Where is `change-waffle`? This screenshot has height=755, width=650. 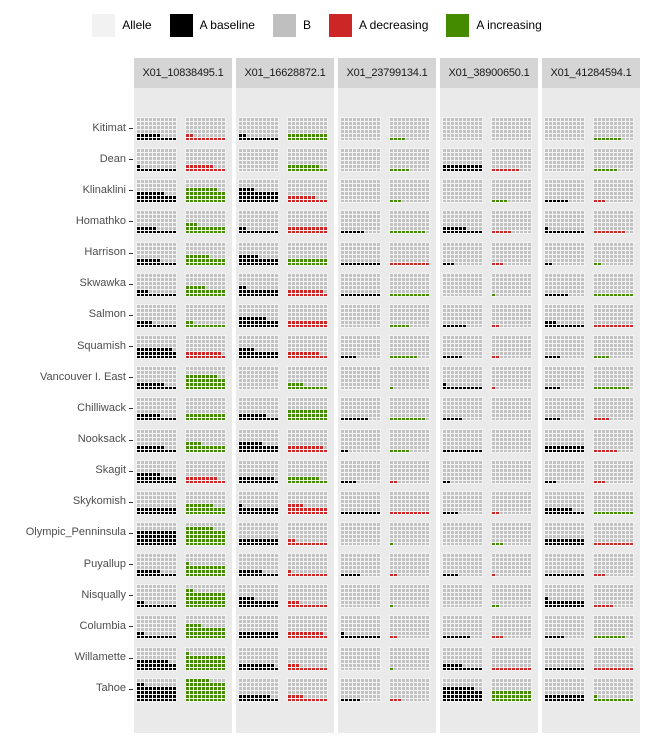 change-waffle is located at coordinates (307, 565).